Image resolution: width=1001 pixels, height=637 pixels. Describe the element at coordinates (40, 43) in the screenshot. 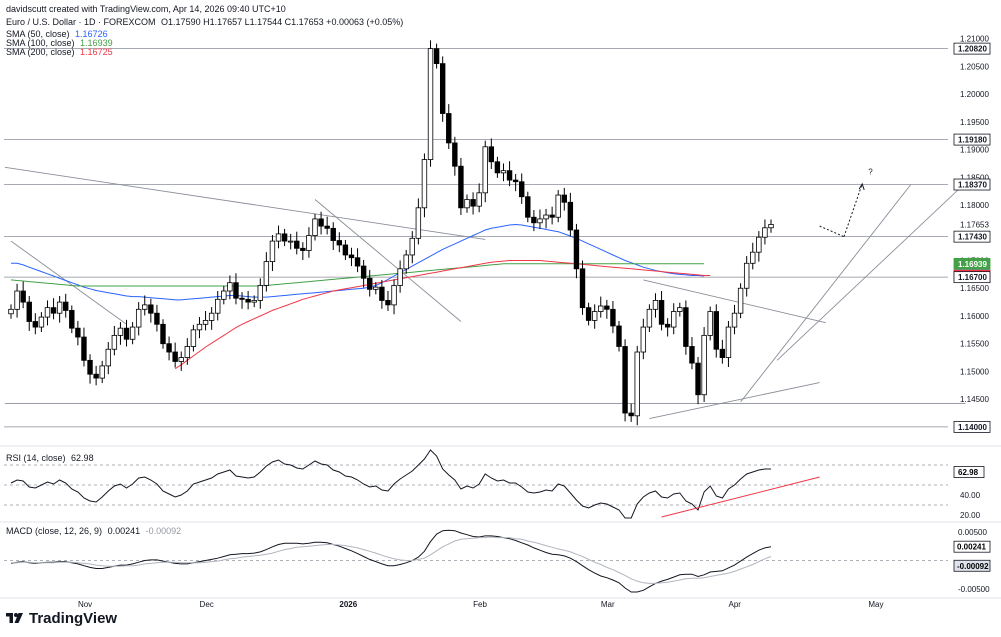

I see `sma100-name: SMA (100, close)` at that location.